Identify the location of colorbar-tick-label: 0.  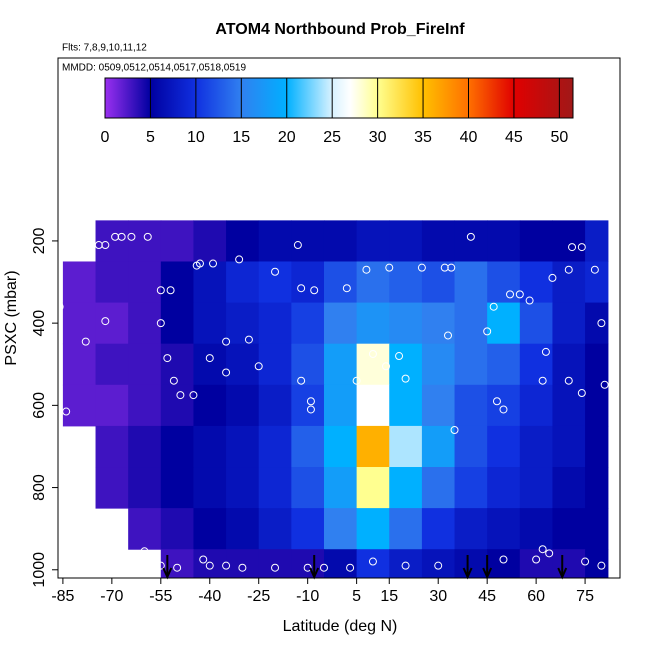
(105, 137).